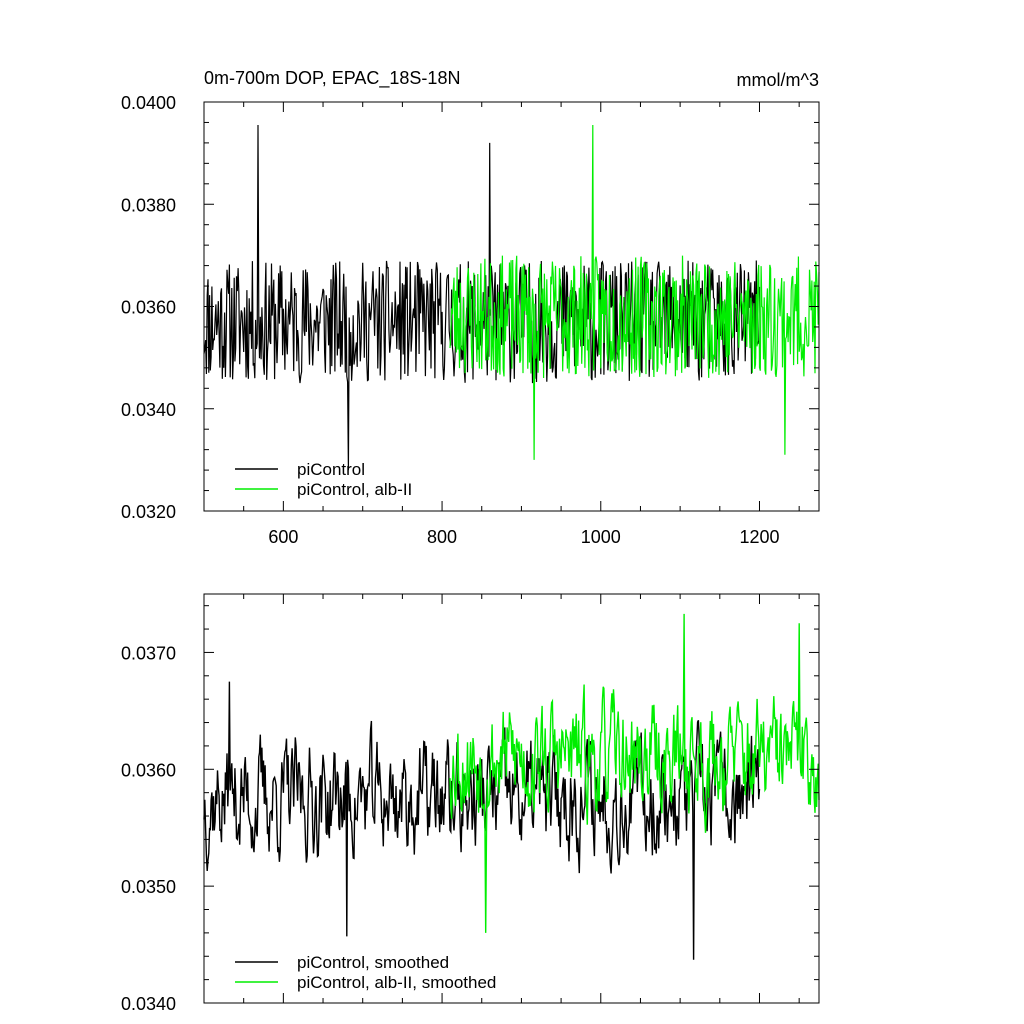 The width and height of the screenshot is (1024, 1024). Describe the element at coordinates (148, 205) in the screenshot. I see `y-tick-label: 0.0380` at that location.